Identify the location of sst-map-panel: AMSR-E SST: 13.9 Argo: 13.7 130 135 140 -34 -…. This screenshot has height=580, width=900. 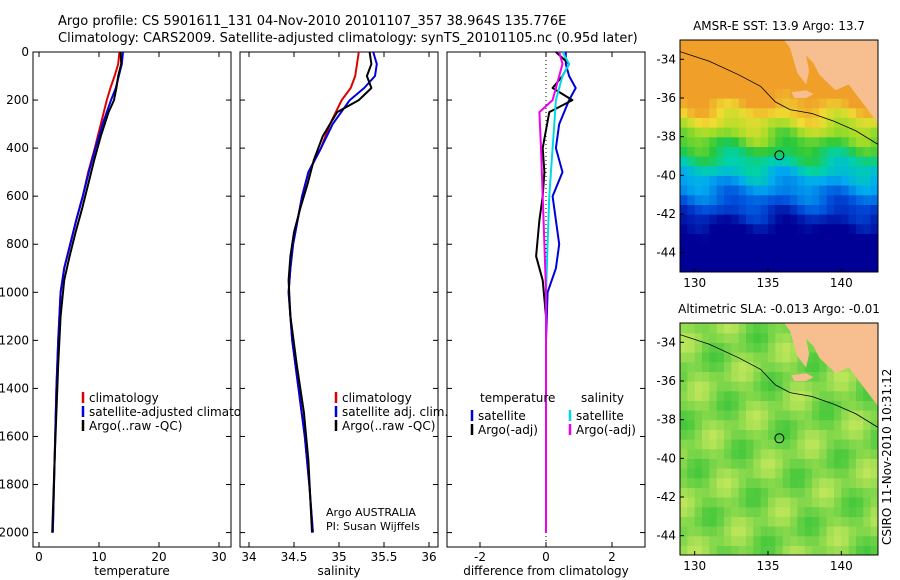
(767, 154).